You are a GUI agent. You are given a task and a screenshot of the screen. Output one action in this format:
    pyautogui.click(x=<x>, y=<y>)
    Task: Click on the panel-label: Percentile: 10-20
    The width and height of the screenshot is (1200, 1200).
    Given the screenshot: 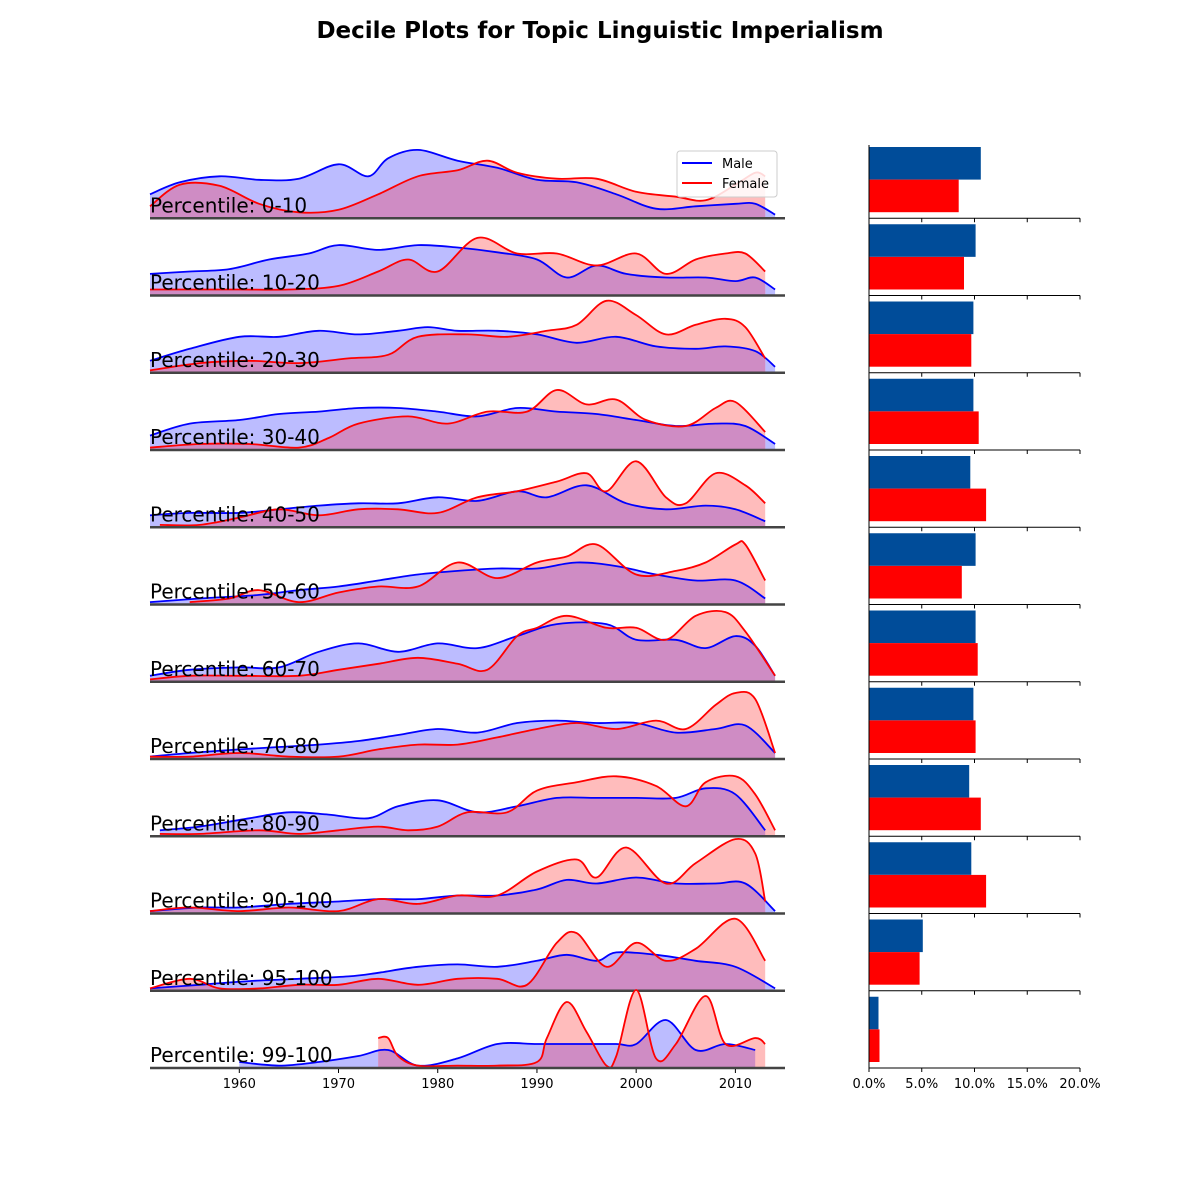 What is the action you would take?
    pyautogui.click(x=235, y=283)
    